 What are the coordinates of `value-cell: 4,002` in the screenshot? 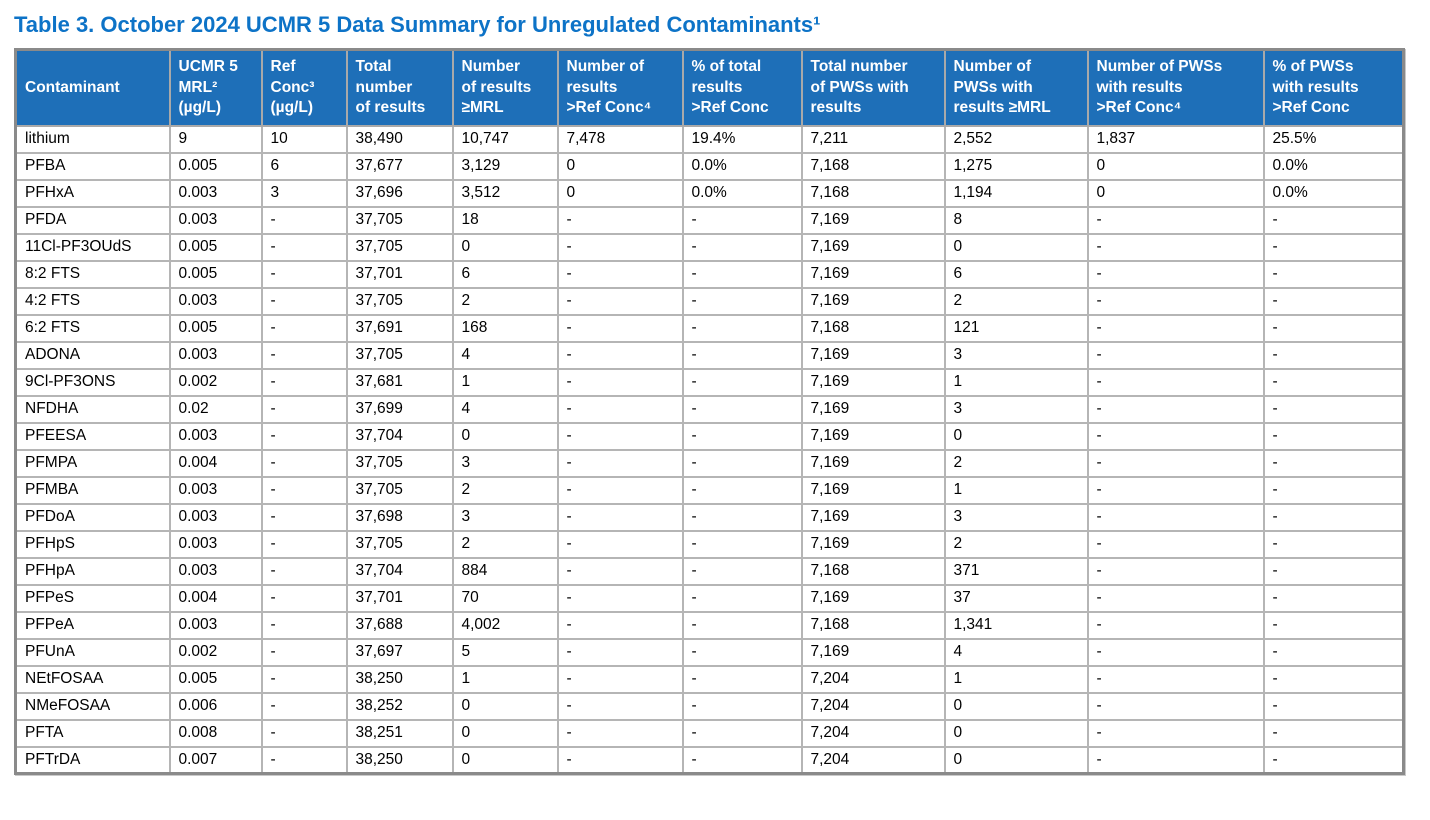 It's located at (505, 625).